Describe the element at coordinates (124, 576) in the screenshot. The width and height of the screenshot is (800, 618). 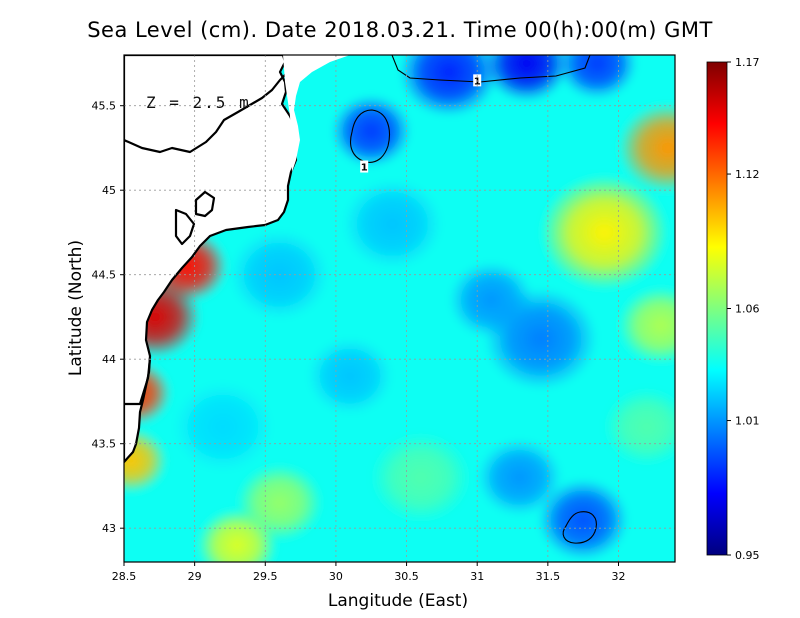
I see `x-tick-label: 28.5` at that location.